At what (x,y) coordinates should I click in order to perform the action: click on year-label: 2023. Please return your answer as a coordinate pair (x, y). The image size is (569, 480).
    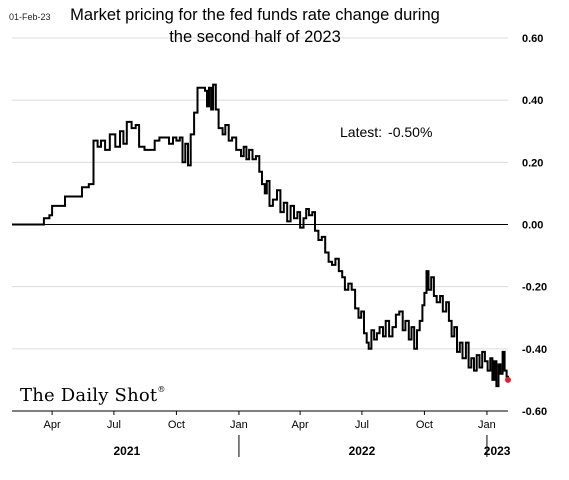
    Looking at the image, I should click on (497, 451).